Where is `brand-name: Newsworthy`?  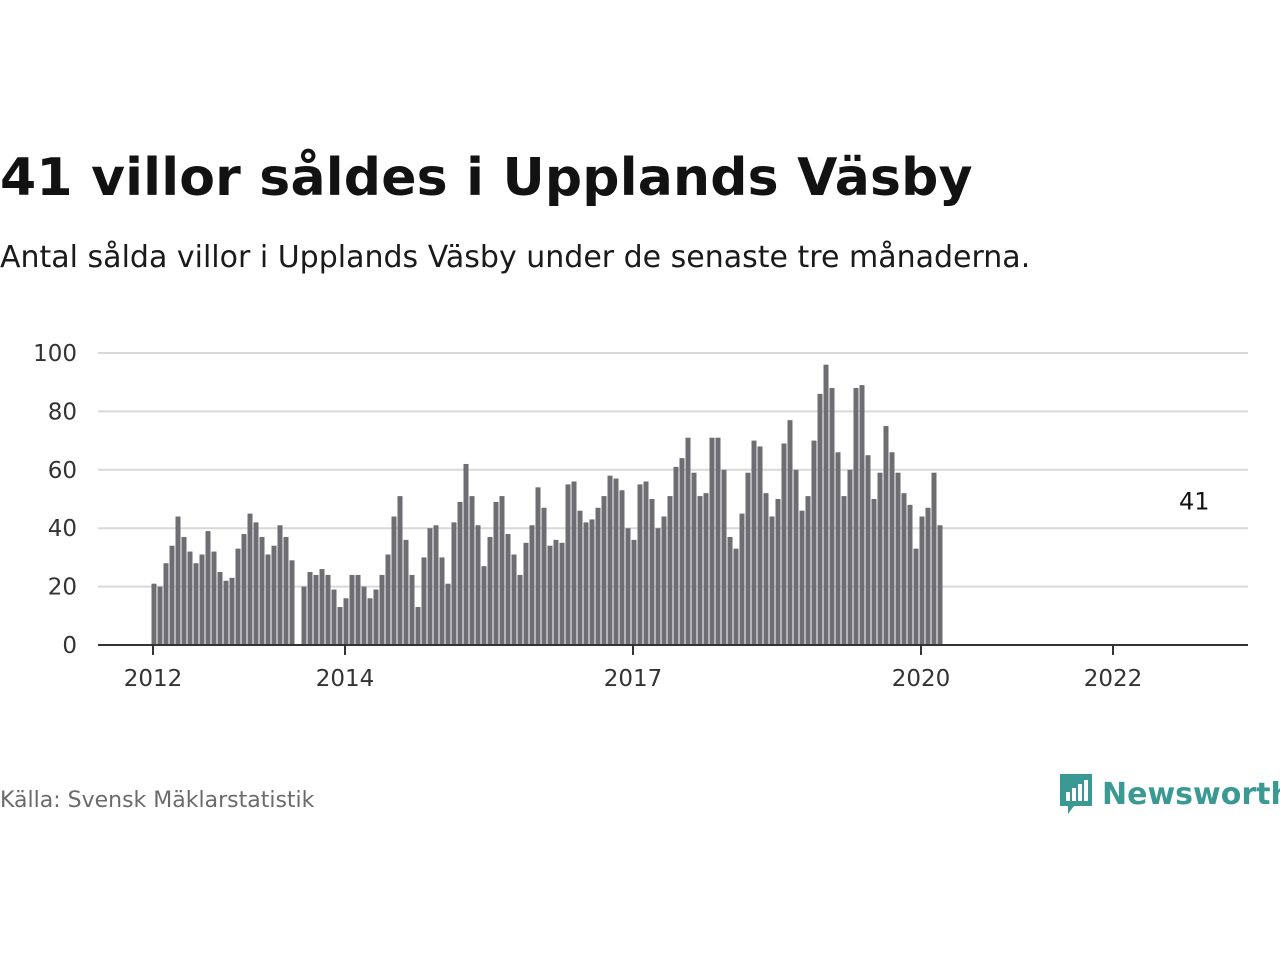
brand-name: Newsworthy is located at coordinates (1191, 794).